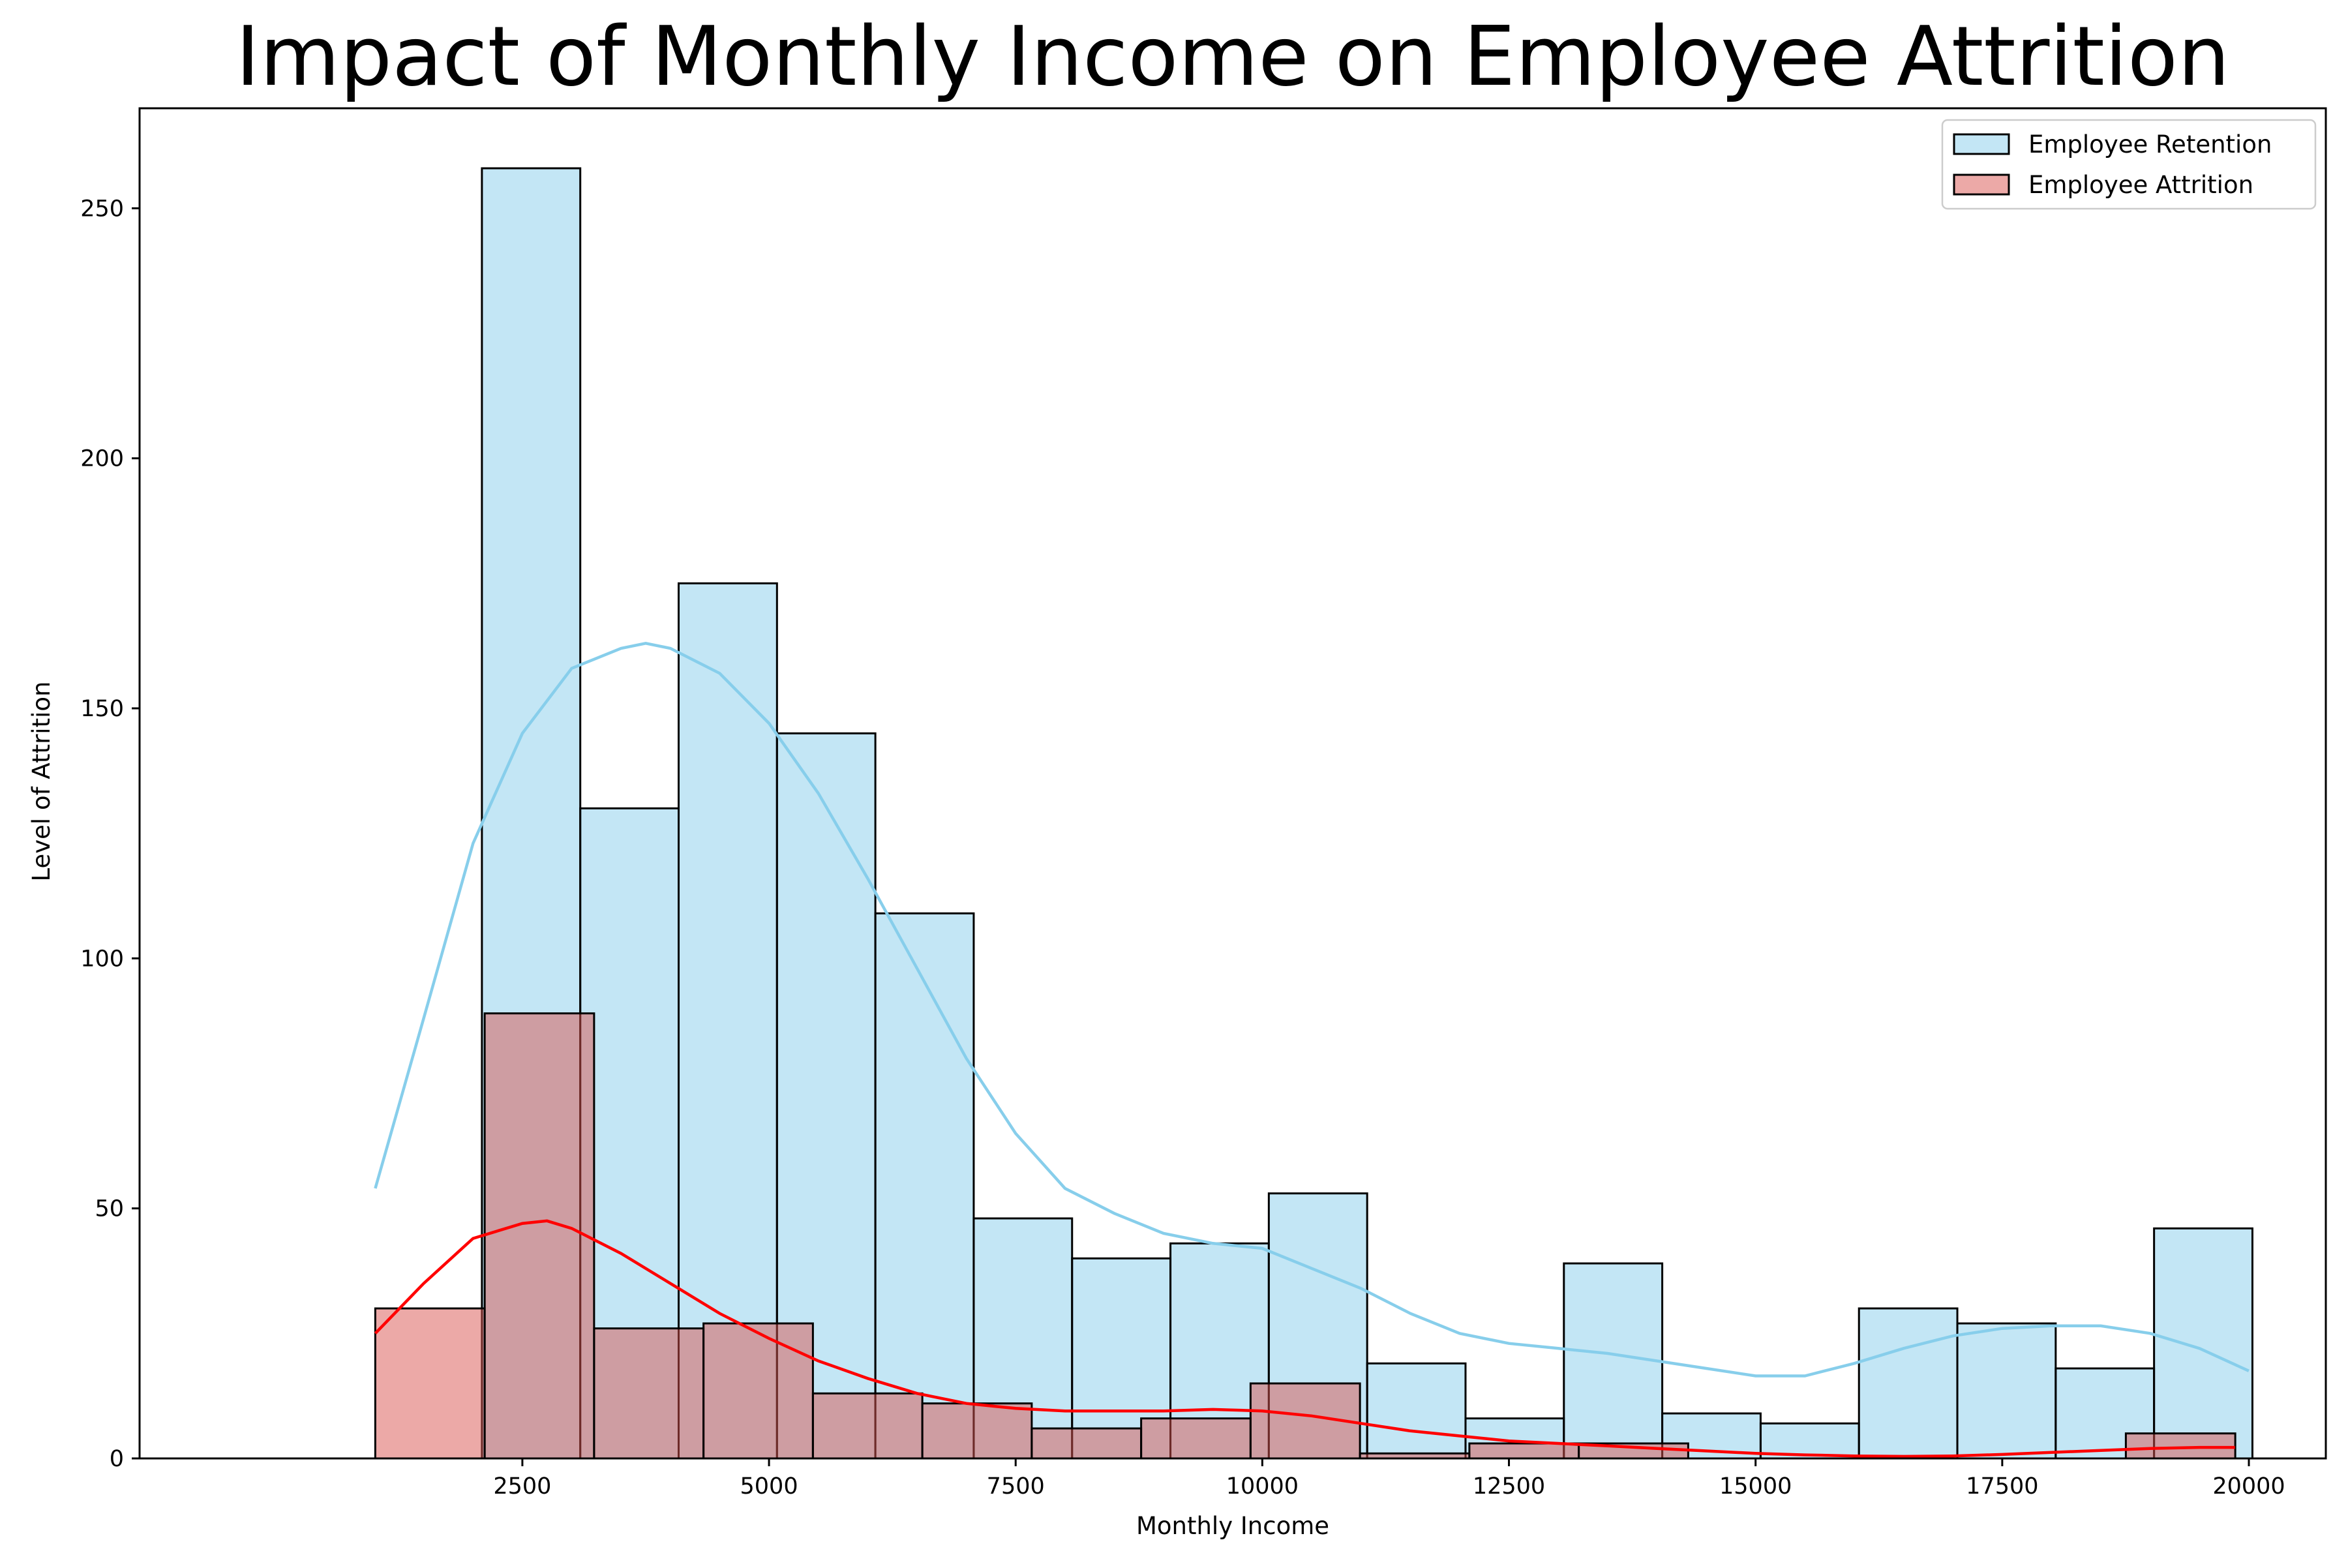 The width and height of the screenshot is (2348, 1568). I want to click on legend: Employee Retention Employee Attrition, so click(2129, 164).